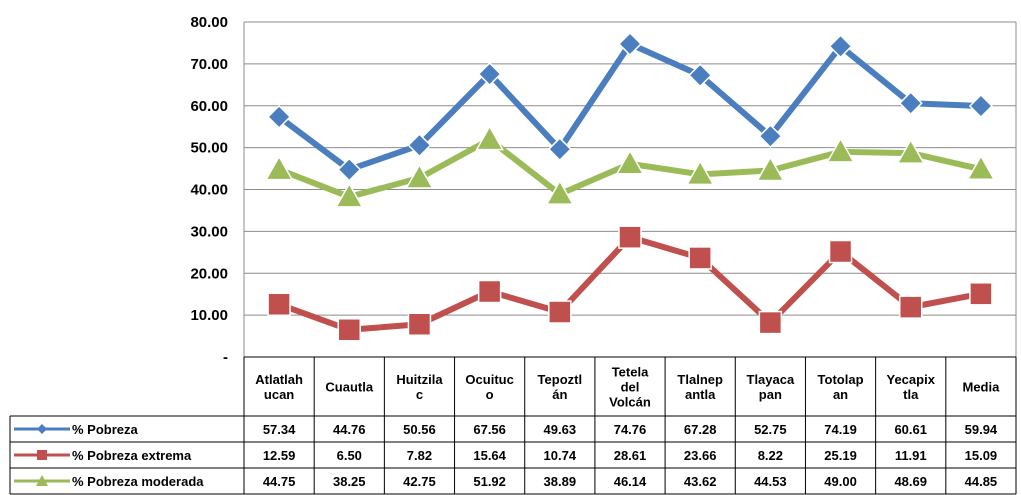 Image resolution: width=1021 pixels, height=495 pixels. What do you see at coordinates (349, 387) in the screenshot?
I see `x-tick-label: Cuautla` at bounding box center [349, 387].